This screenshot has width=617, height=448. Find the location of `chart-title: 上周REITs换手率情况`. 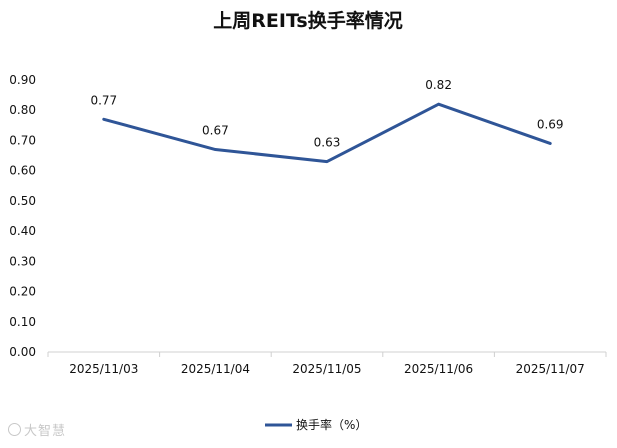

chart-title: 上周REITs换手率情况 is located at coordinates (307, 20).